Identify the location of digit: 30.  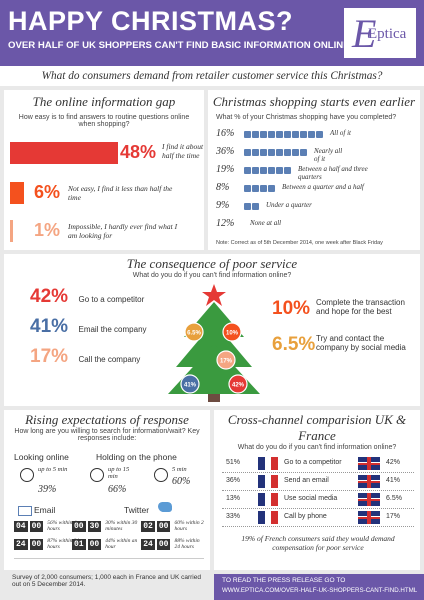
(94, 526).